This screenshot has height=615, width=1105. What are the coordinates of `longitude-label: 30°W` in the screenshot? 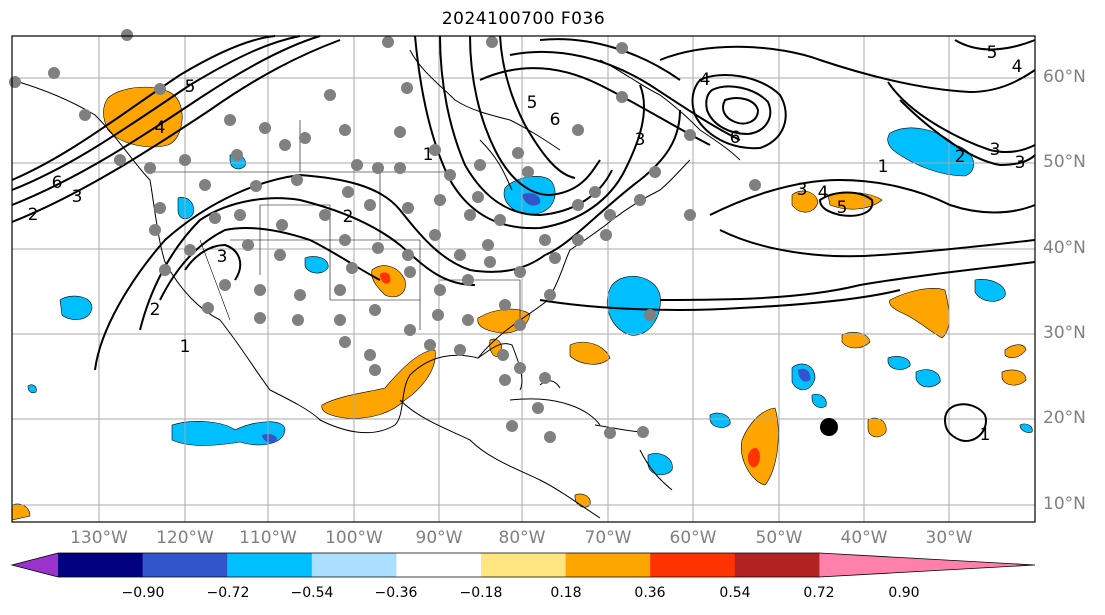 It's located at (949, 538).